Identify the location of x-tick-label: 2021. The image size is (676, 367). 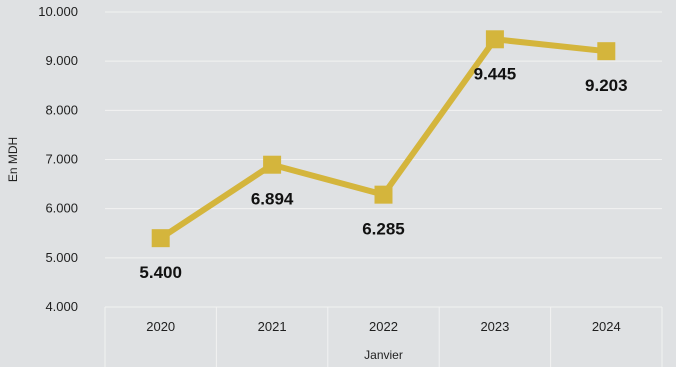
(272, 326).